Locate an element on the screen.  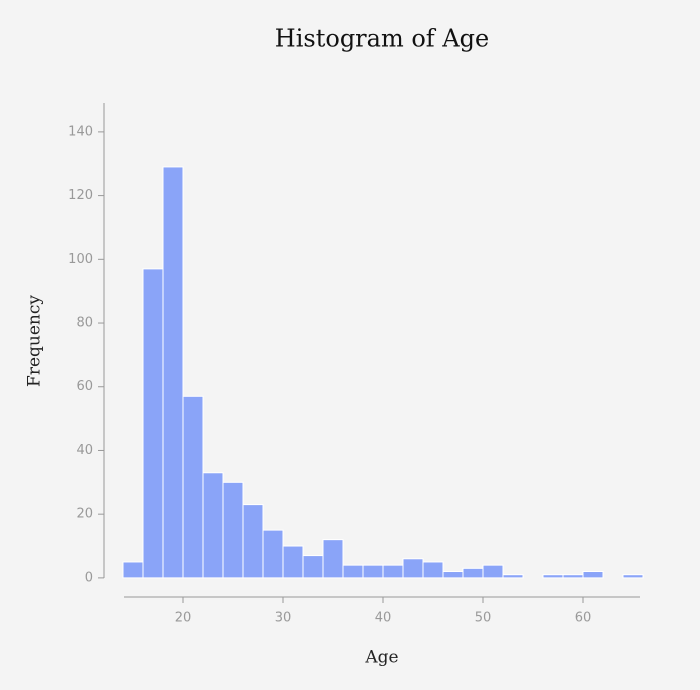
x-tick-label: 50 is located at coordinates (483, 618).